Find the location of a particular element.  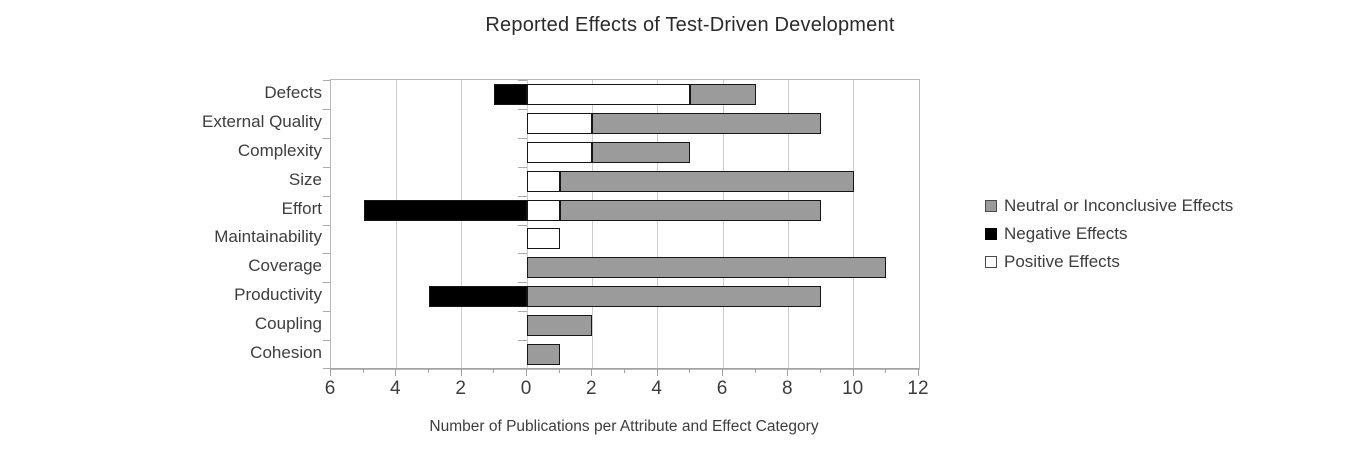

legend-item: Negative Effects is located at coordinates (1109, 234).